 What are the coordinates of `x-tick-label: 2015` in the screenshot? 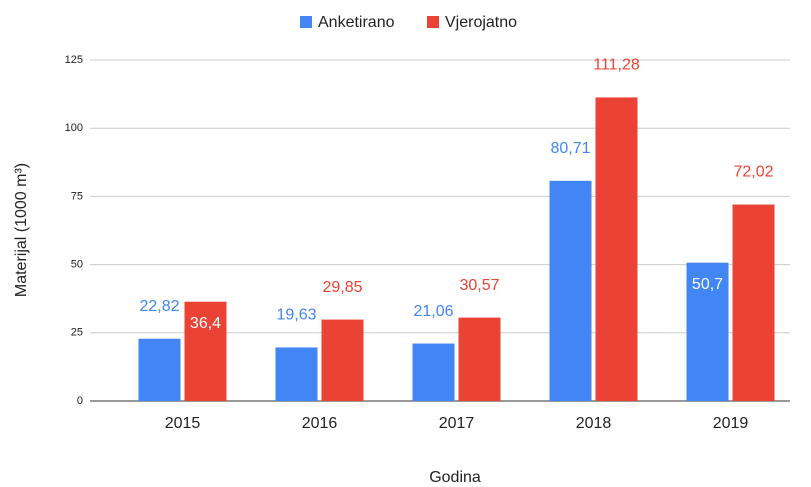 It's located at (183, 423).